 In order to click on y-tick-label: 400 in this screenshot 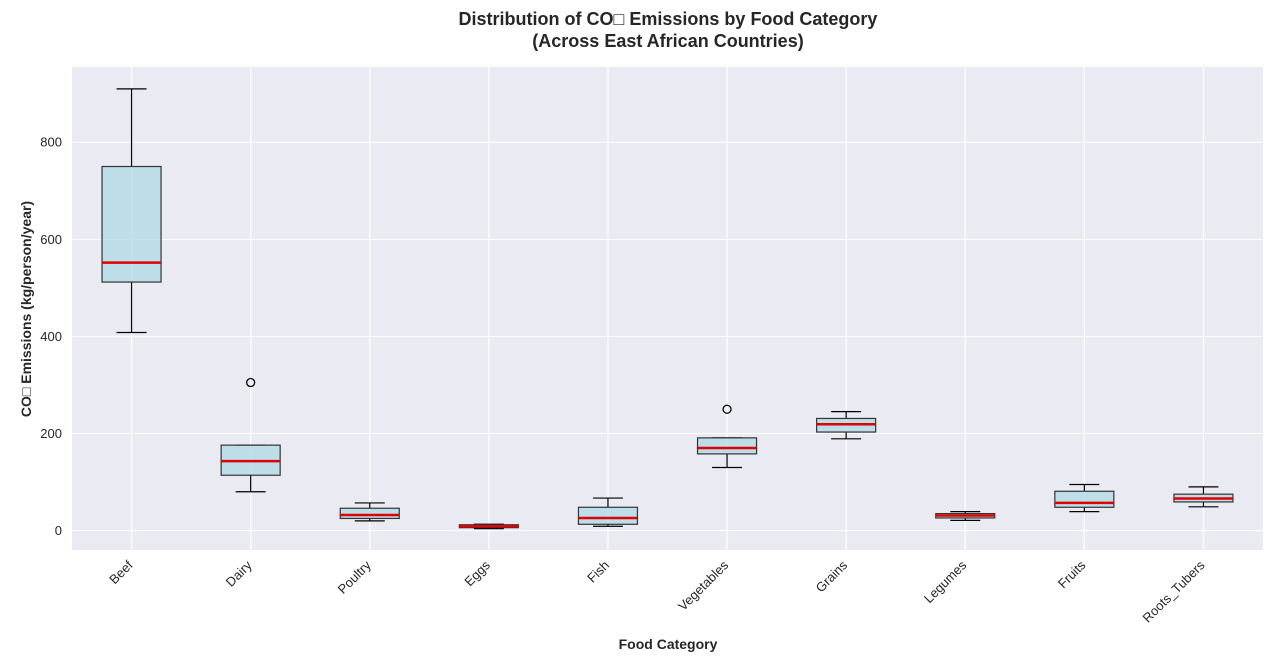, I will do `click(51, 336)`.